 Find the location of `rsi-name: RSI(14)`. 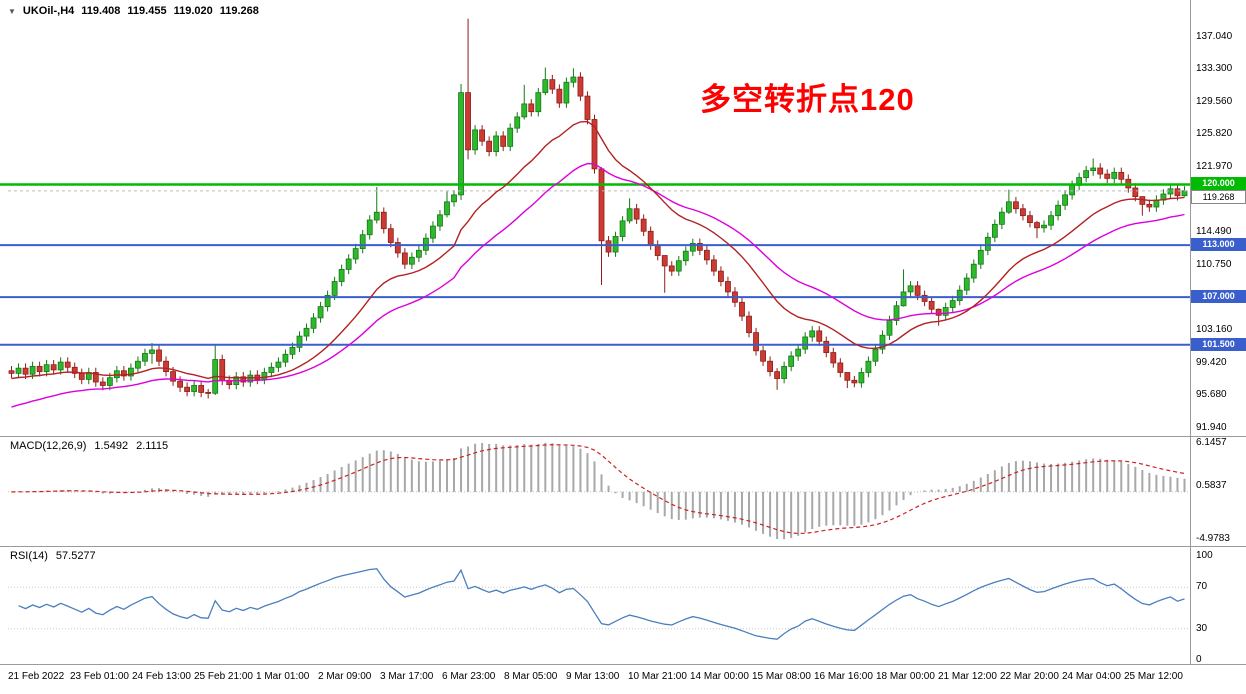

rsi-name: RSI(14) is located at coordinates (29, 556).